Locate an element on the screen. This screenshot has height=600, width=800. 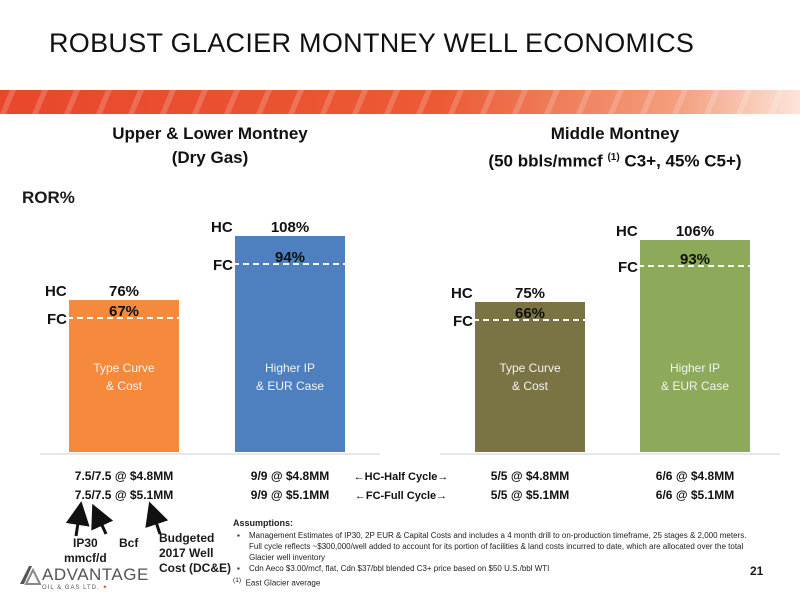
middle-montney-title-line1: Middle Montney is located at coordinates (615, 133).